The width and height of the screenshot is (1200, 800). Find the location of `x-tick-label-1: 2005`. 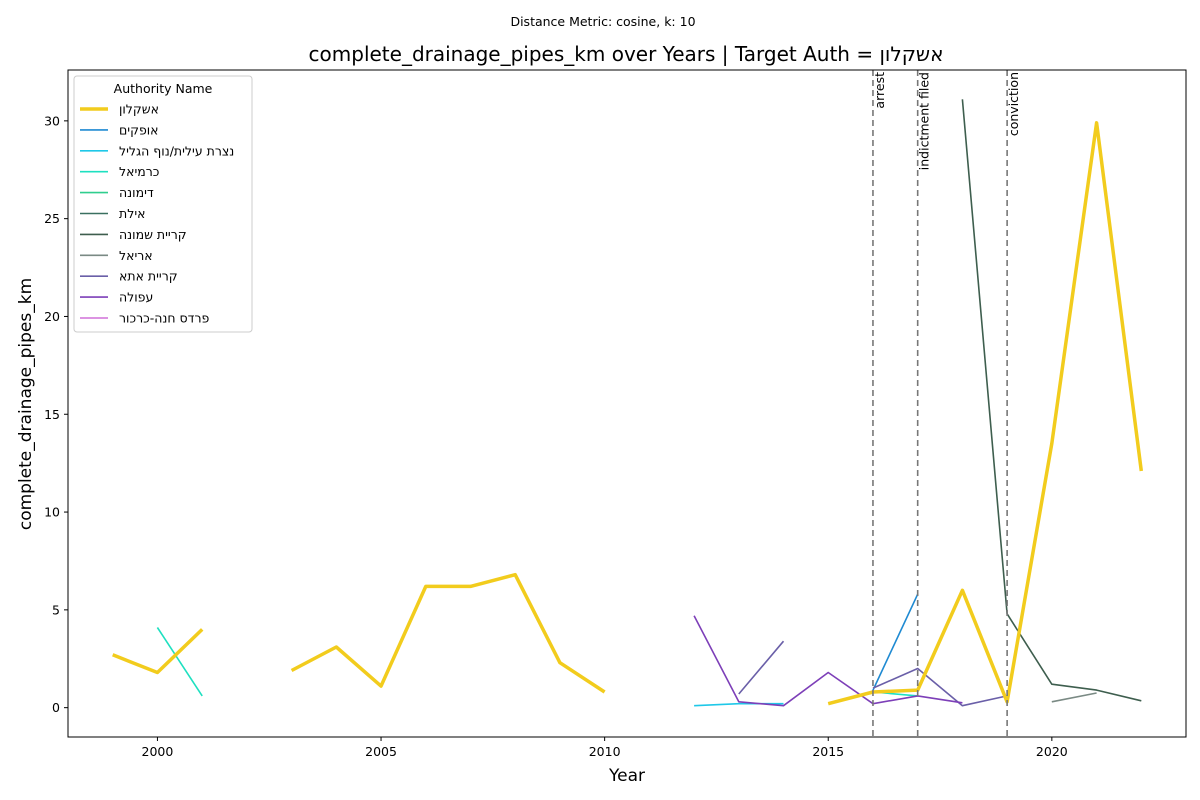

x-tick-label-1: 2005 is located at coordinates (381, 751).